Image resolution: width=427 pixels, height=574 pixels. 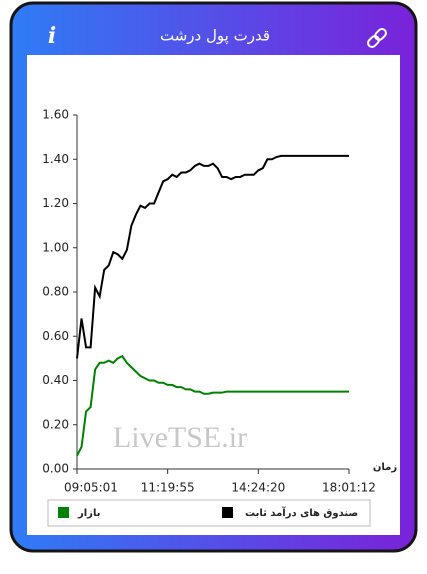 I want to click on legend, so click(x=209, y=513).